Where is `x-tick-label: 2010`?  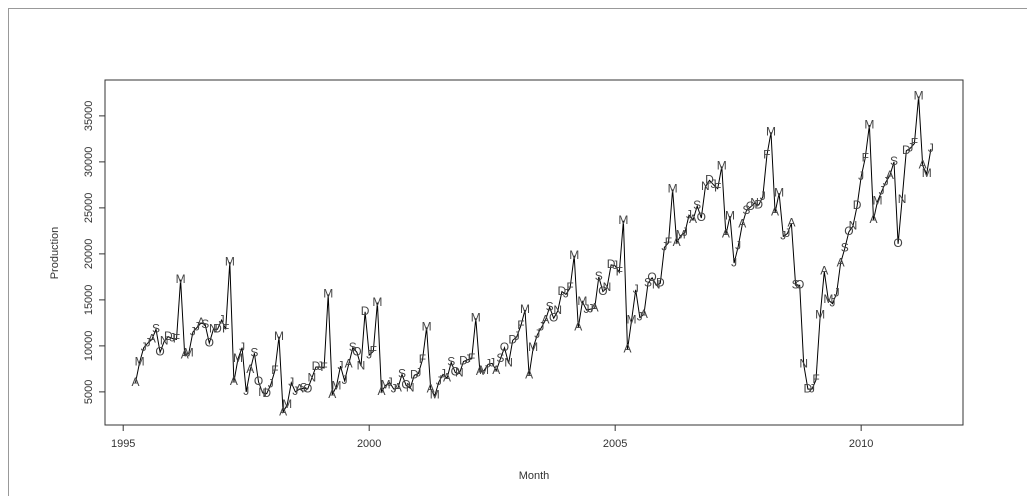 x-tick-label: 2010 is located at coordinates (861, 444).